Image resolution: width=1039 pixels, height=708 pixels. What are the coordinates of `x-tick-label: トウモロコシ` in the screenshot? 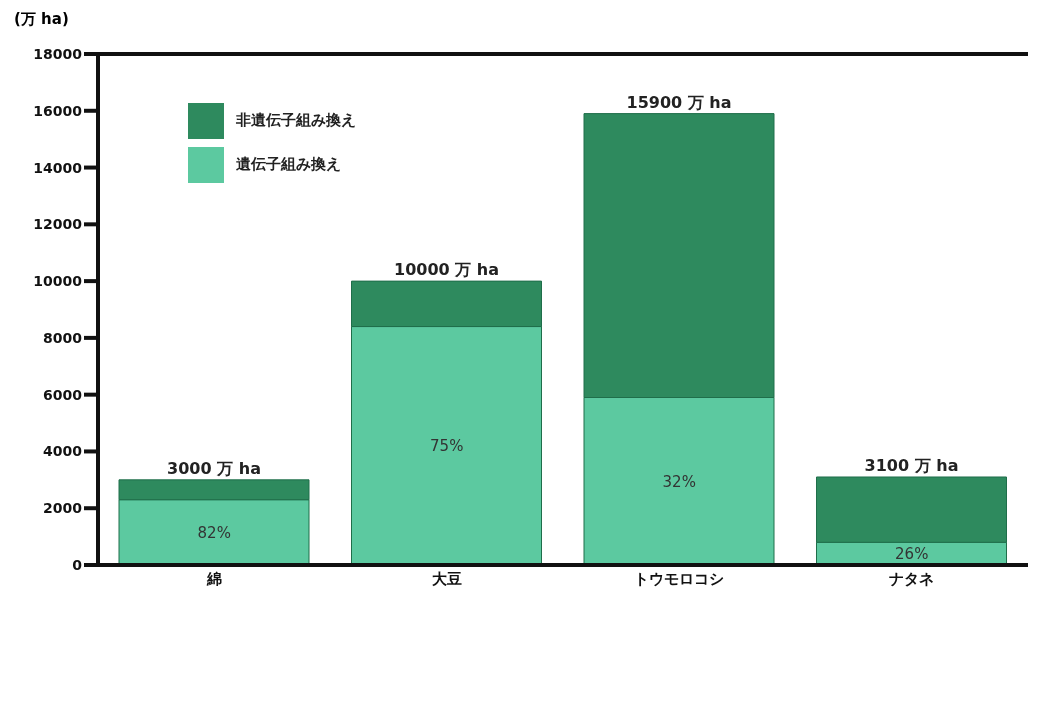 It's located at (679, 578).